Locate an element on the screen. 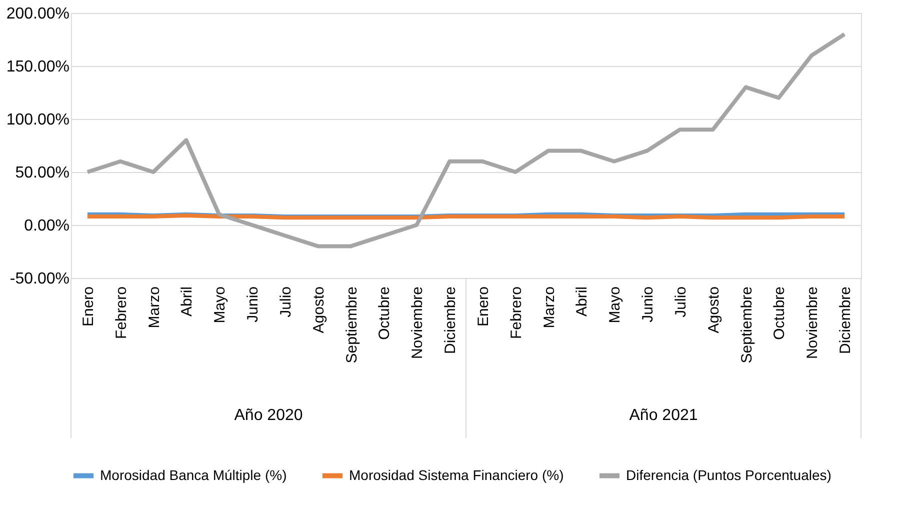 This screenshot has height=527, width=914. legend-label: Morosidad Sistema Financiero (%) is located at coordinates (456, 474).